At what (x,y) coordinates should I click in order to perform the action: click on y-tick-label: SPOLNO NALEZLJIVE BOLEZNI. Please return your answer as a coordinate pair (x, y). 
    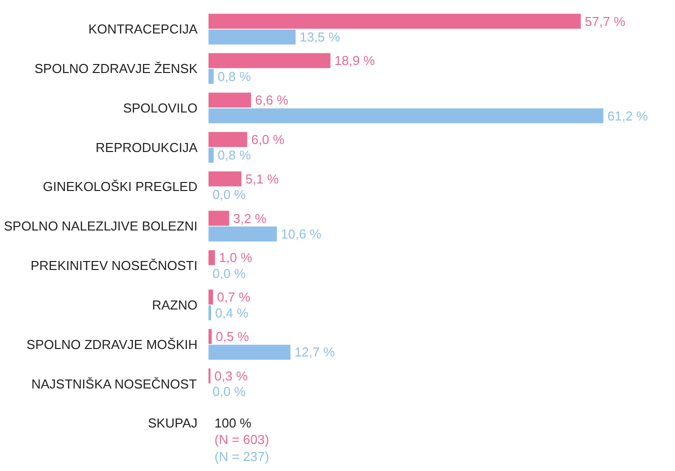
    Looking at the image, I should click on (101, 226).